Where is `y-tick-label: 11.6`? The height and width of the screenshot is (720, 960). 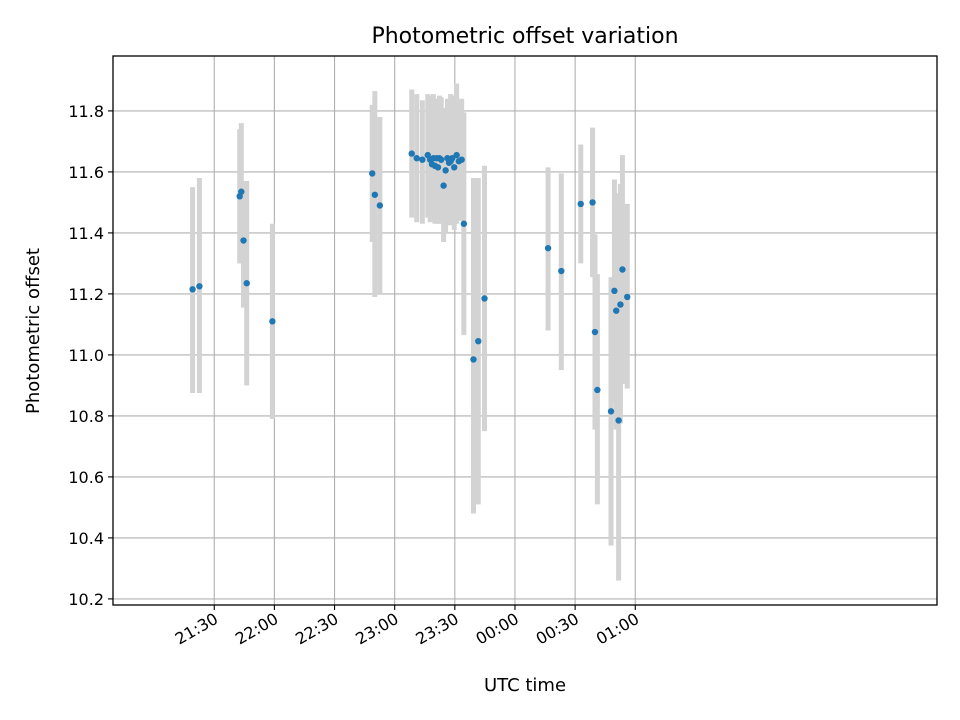 y-tick-label: 11.6 is located at coordinates (86, 172).